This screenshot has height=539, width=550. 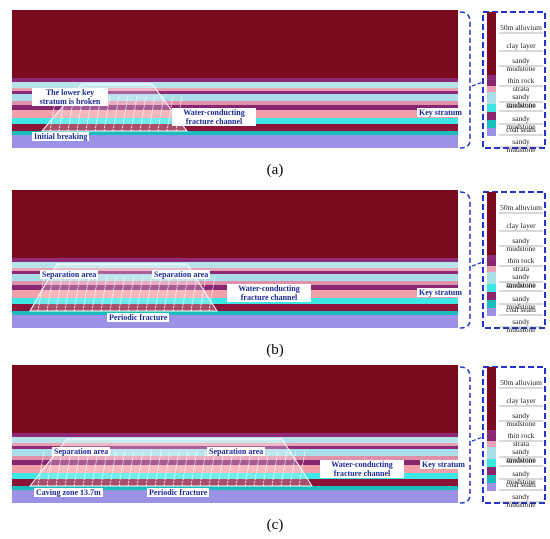 What do you see at coordinates (275, 525) in the screenshot?
I see `panel-label: (c)` at bounding box center [275, 525].